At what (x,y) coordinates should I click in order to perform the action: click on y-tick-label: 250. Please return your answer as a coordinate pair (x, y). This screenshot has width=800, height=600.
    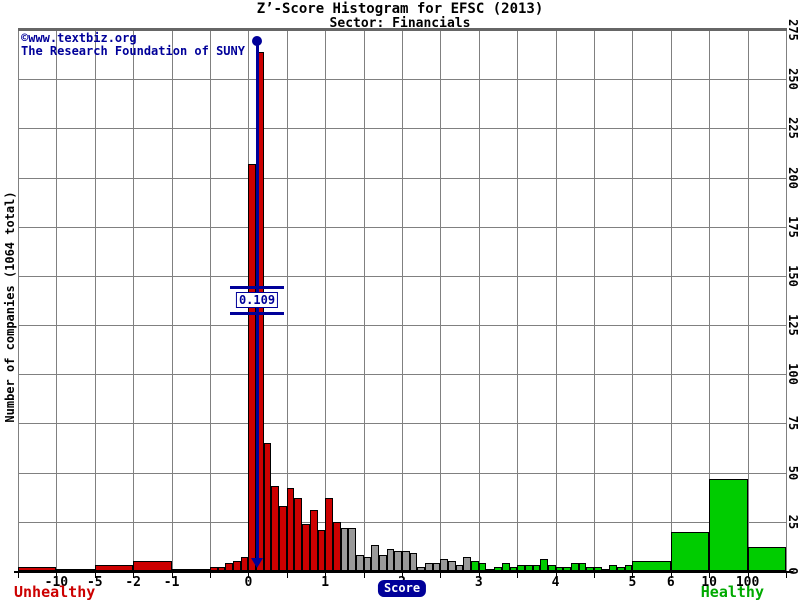
    Looking at the image, I should click on (793, 79).